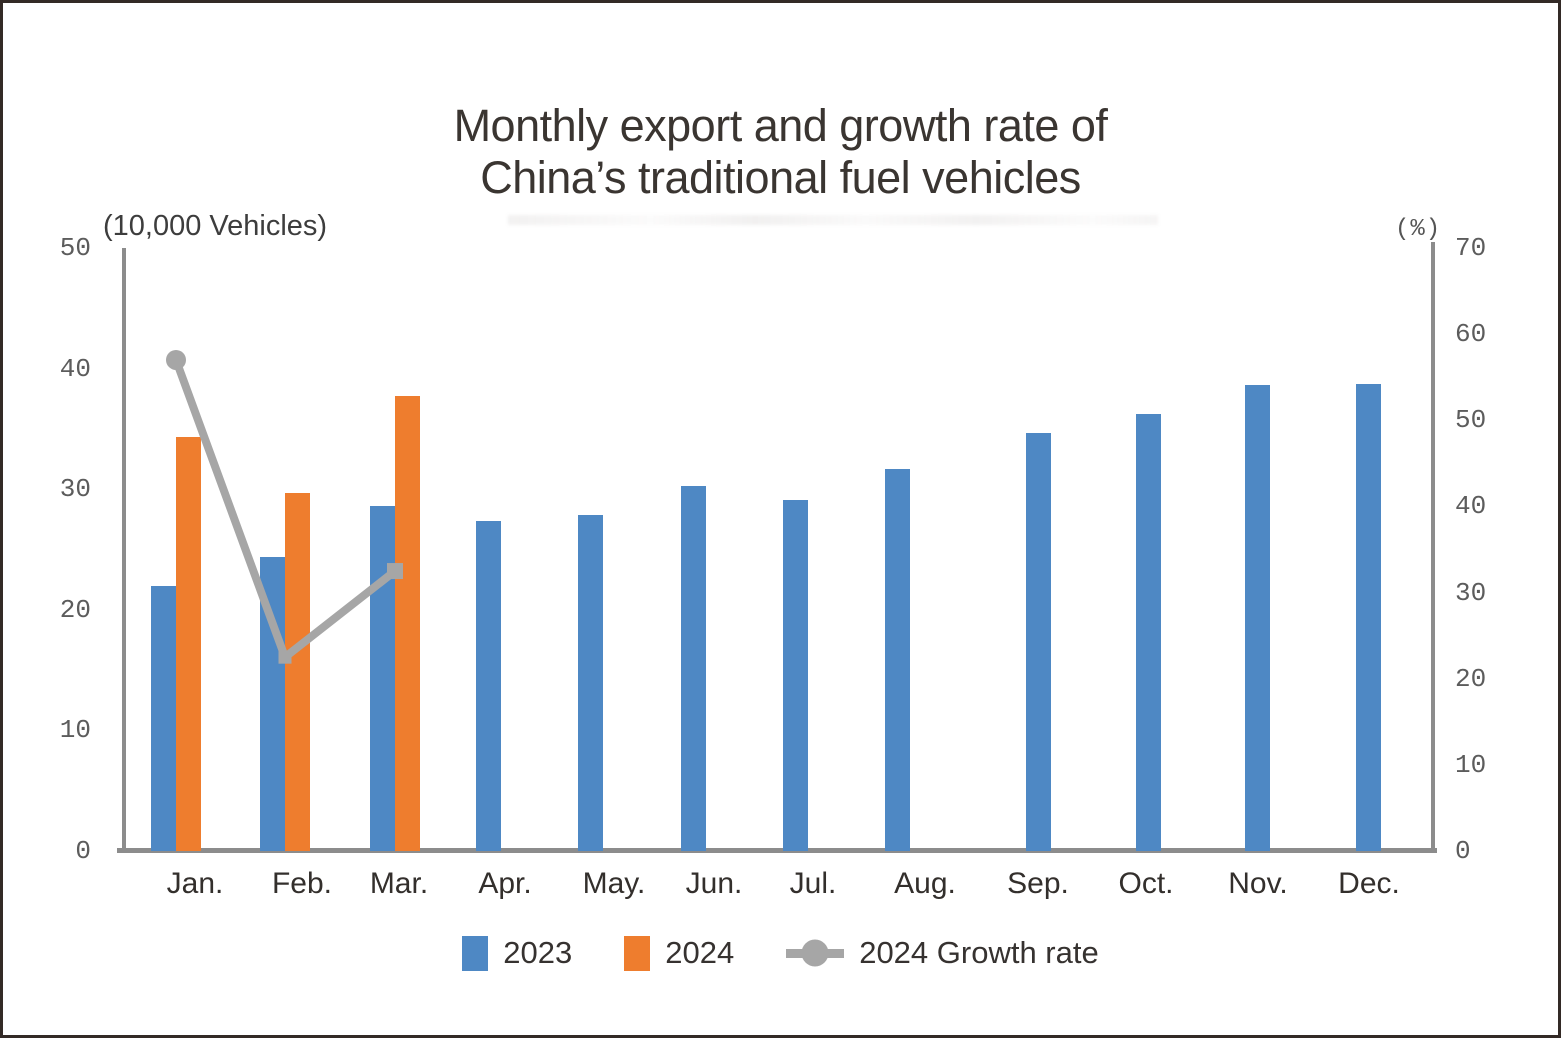 This screenshot has height=1038, width=1561. What do you see at coordinates (215, 226) in the screenshot?
I see `left-axis-unit-label: (10,000 Vehicles)` at bounding box center [215, 226].